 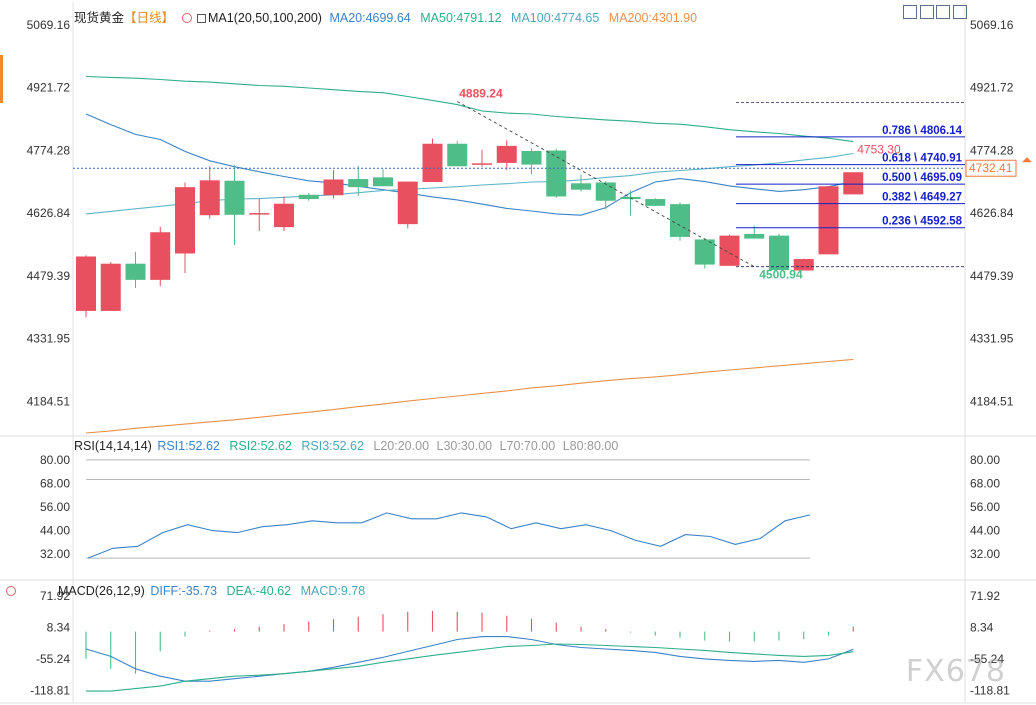 I want to click on rsi3-value: RSI3:52.62, so click(x=332, y=446).